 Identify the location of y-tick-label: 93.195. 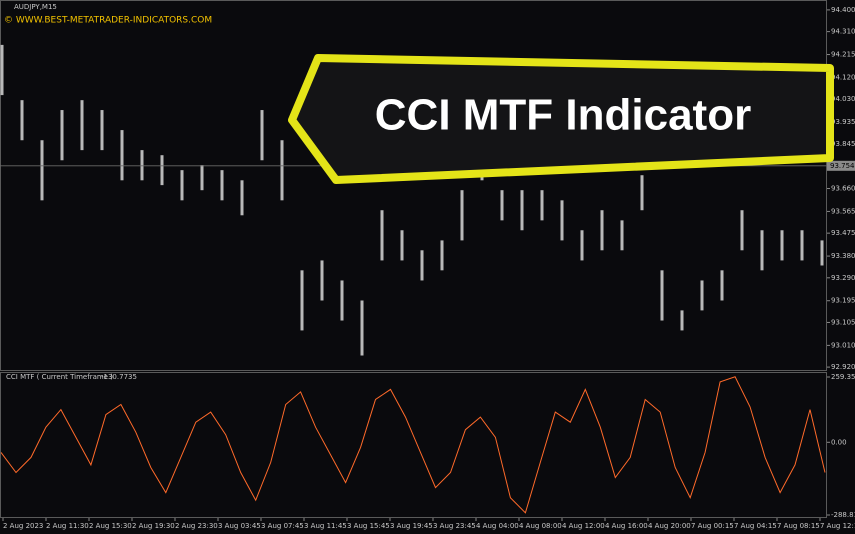
(843, 301).